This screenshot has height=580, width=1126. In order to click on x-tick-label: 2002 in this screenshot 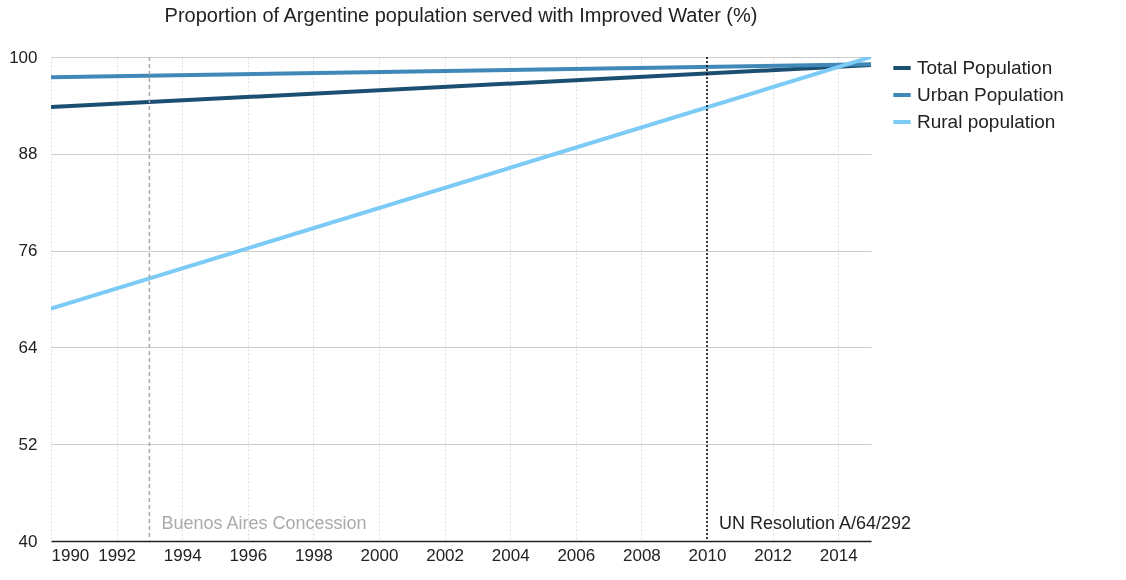, I will do `click(445, 555)`.